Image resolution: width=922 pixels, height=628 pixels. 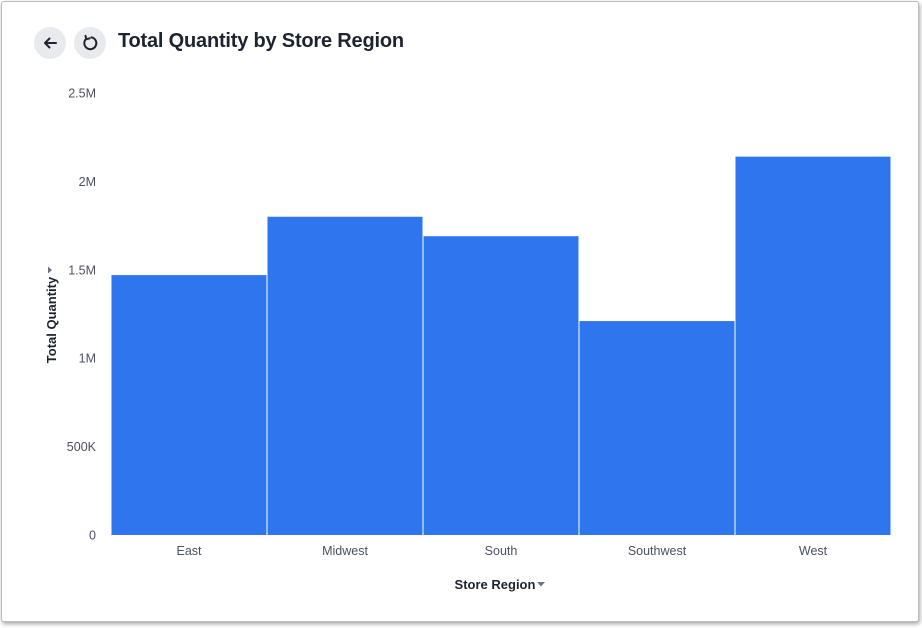 I want to click on y-tick-label: 1M, so click(x=87, y=359).